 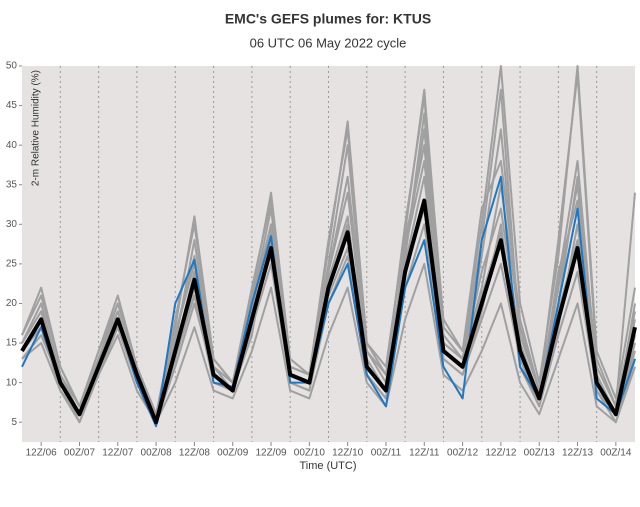 What do you see at coordinates (118, 453) in the screenshot?
I see `x-tick-label: 12Z/07` at bounding box center [118, 453].